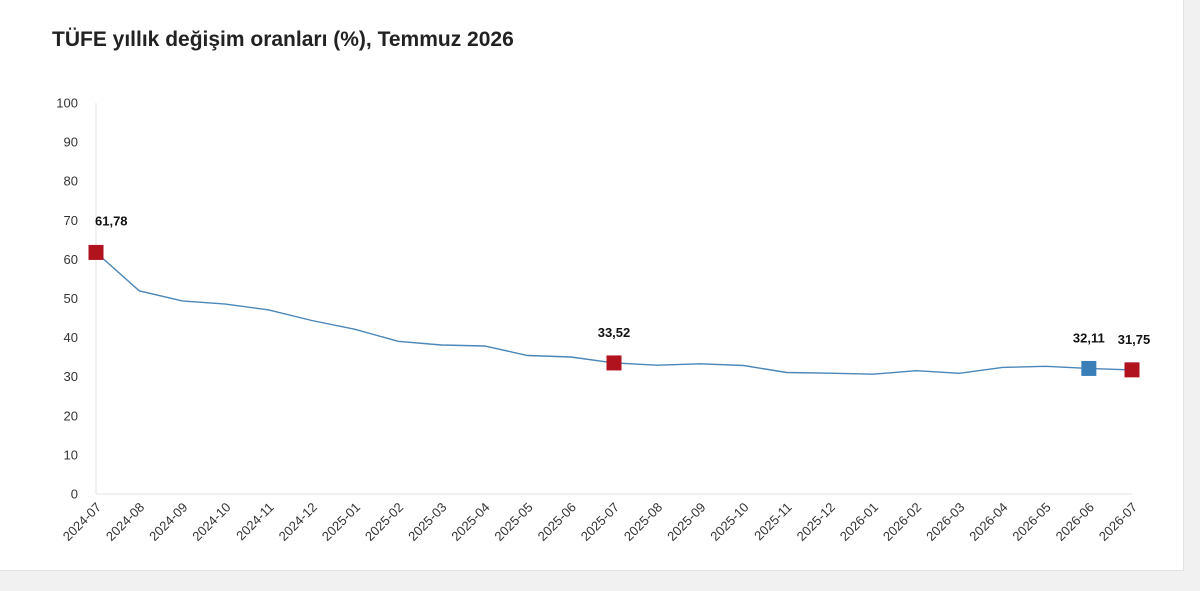 Image resolution: width=1200 pixels, height=591 pixels. I want to click on x-tick-label: 2024-11, so click(255, 522).